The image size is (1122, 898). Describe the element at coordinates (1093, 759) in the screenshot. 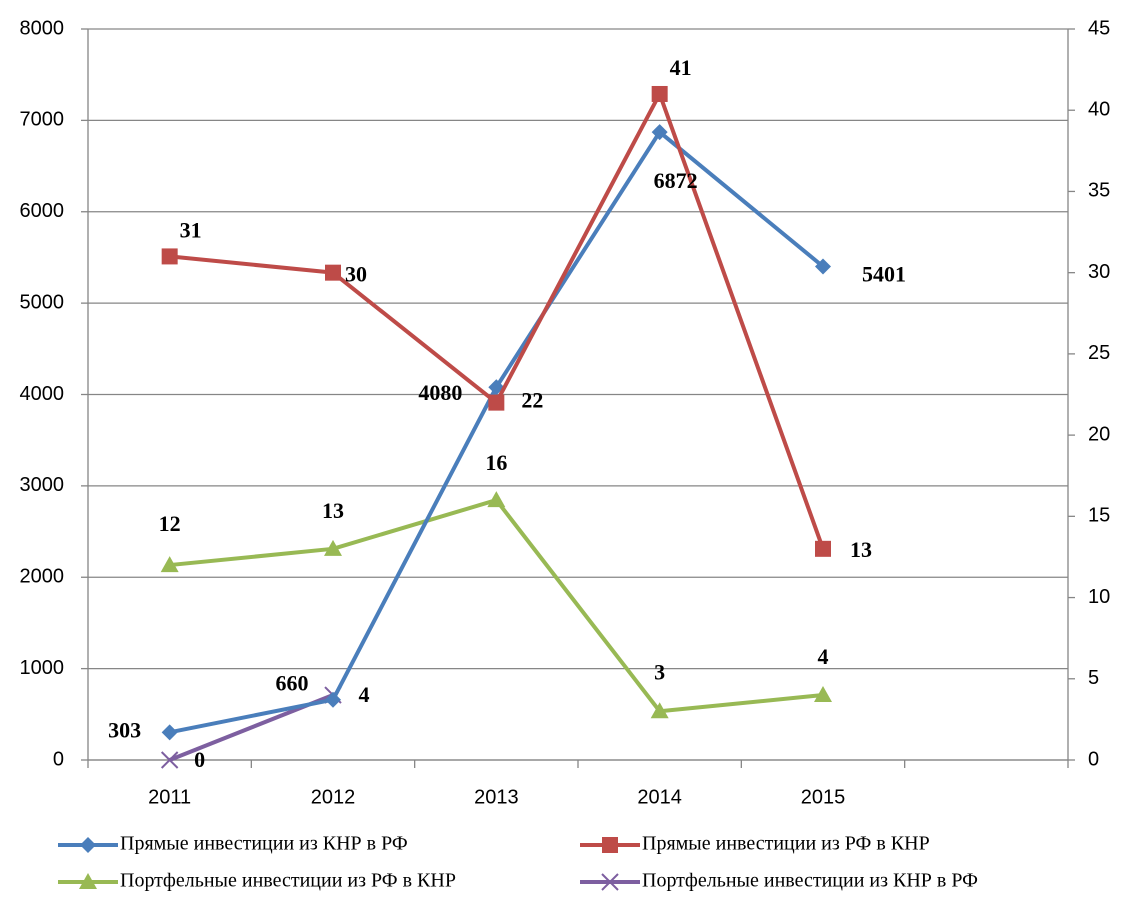

I see `y2-tick-label: 0` at that location.